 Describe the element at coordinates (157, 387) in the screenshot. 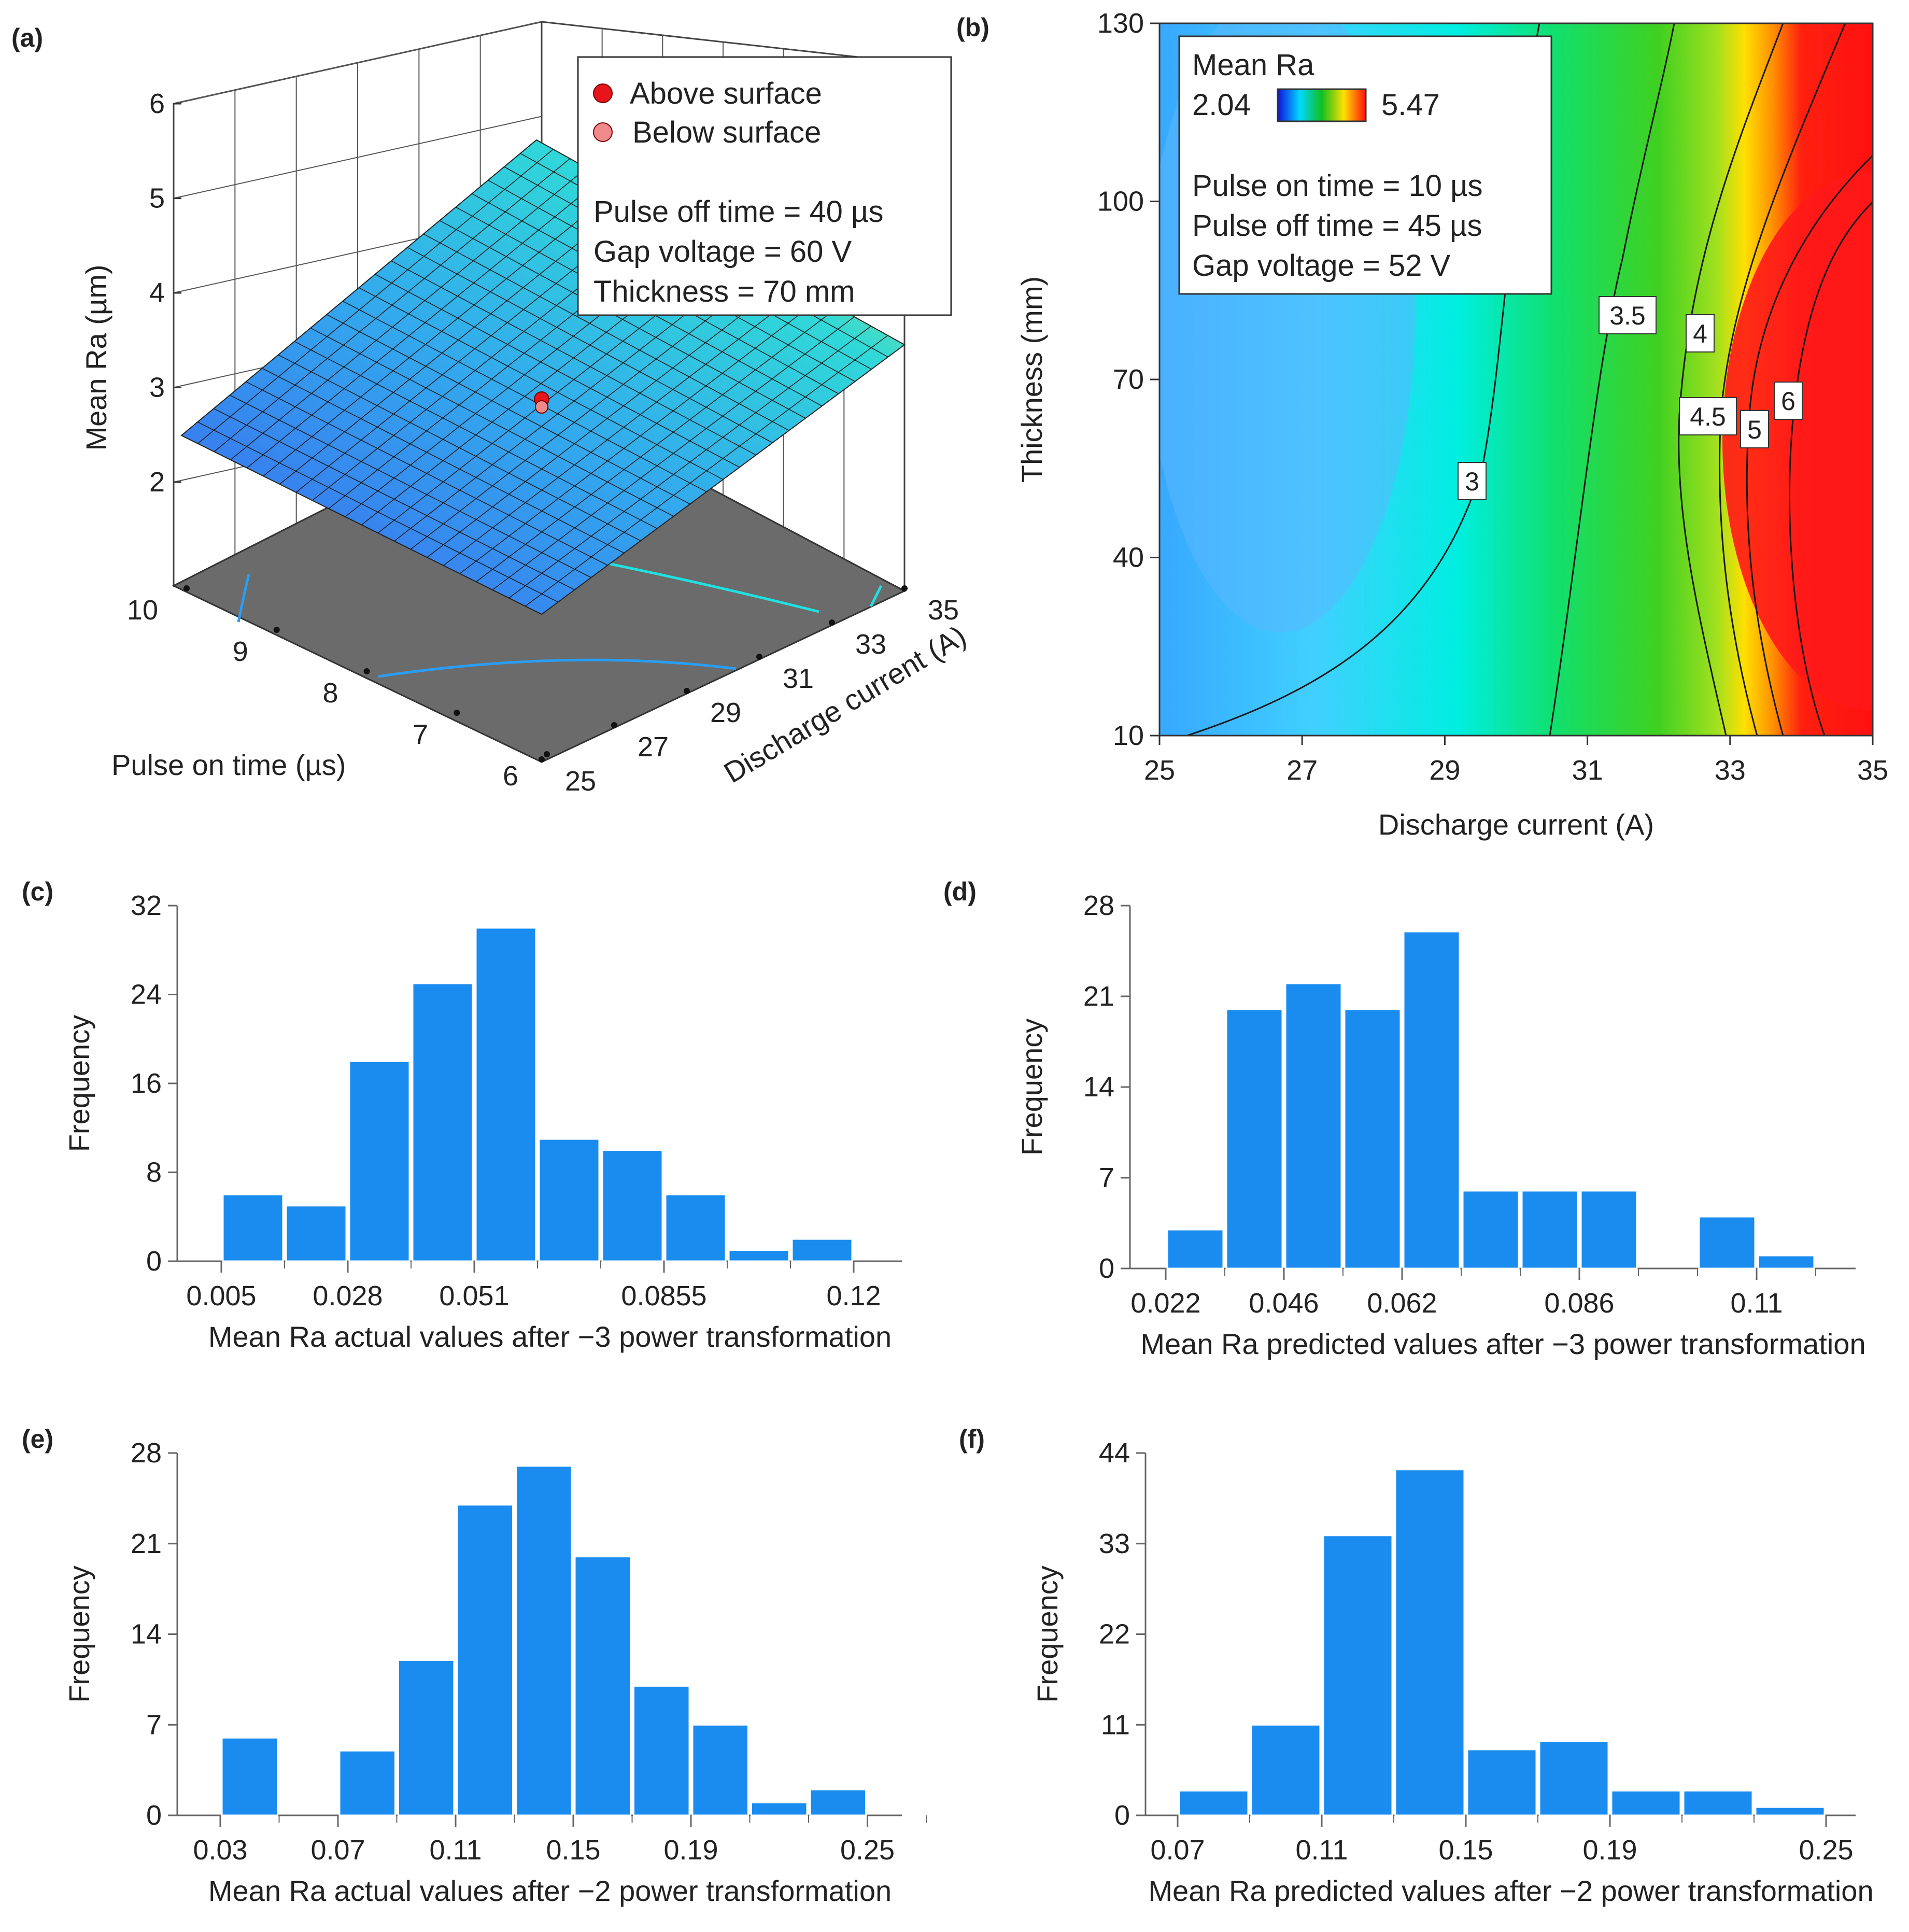

I see `z-tick-label: 3` at that location.